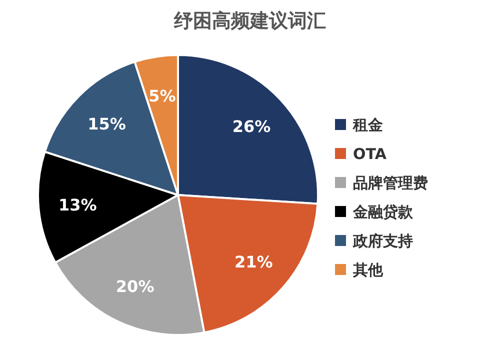  What do you see at coordinates (250, 21) in the screenshot?
I see `title: 纾困高频建议词汇` at bounding box center [250, 21].